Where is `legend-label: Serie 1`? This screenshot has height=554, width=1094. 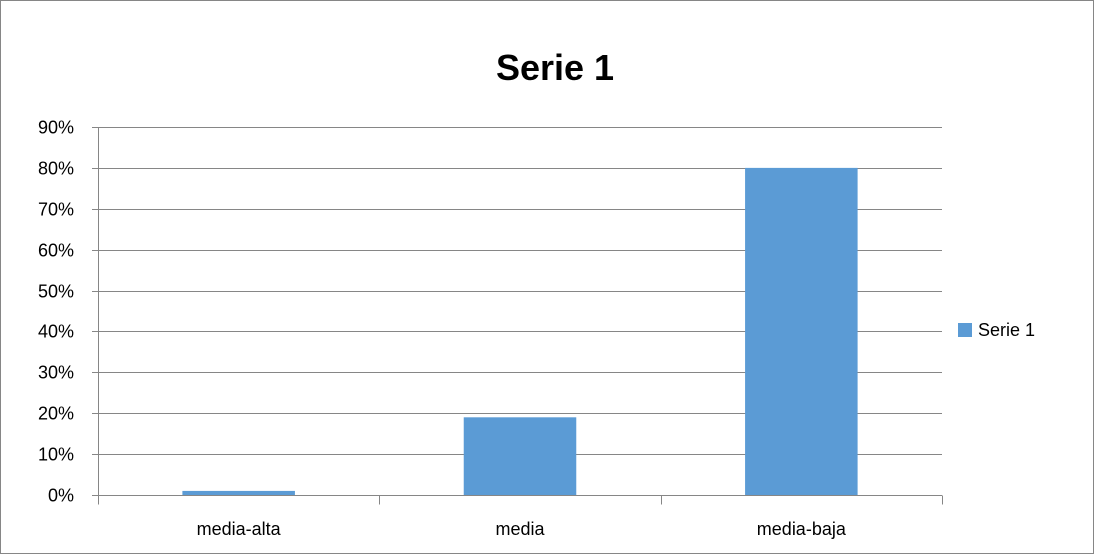
legend-label: Serie 1 is located at coordinates (1006, 330).